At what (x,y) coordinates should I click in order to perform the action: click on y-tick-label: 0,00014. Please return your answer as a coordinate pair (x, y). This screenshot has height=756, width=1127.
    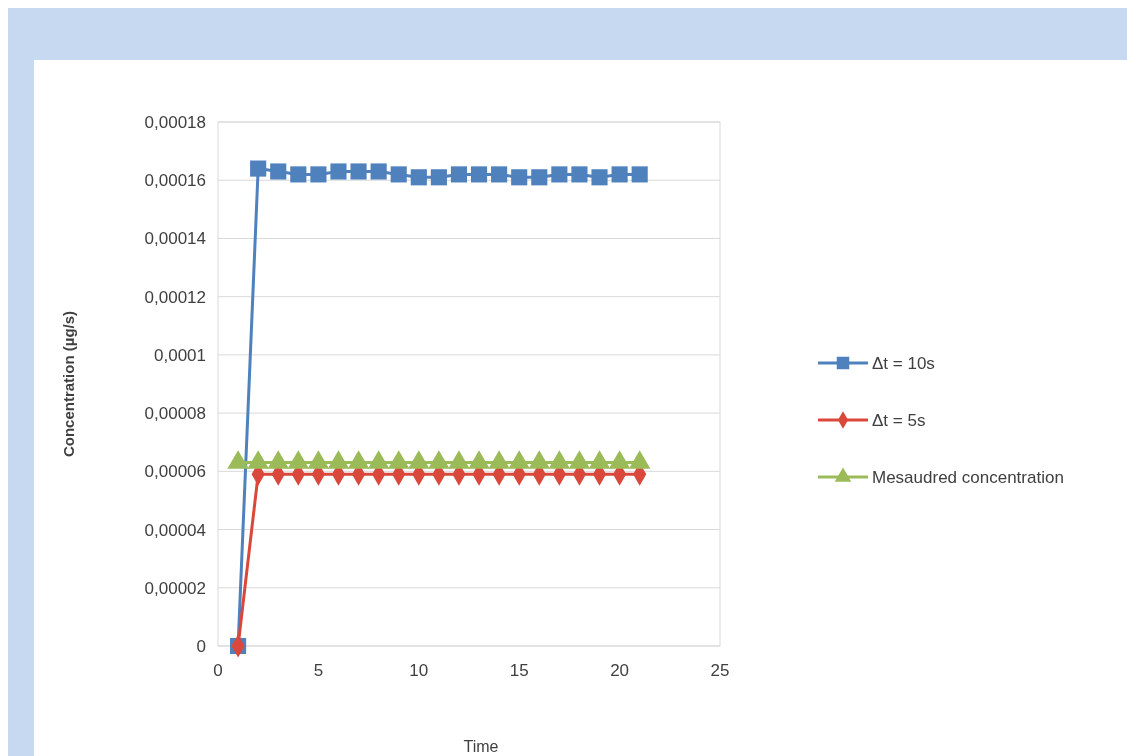
    Looking at the image, I should click on (175, 239).